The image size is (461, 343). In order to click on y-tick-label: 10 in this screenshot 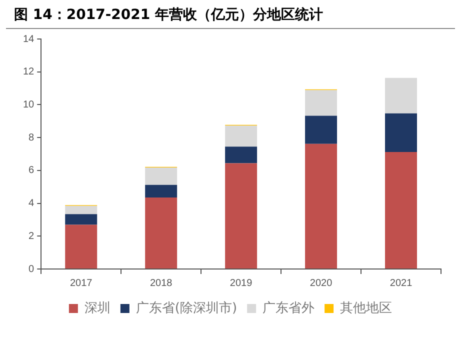, I will do `click(29, 104)`.